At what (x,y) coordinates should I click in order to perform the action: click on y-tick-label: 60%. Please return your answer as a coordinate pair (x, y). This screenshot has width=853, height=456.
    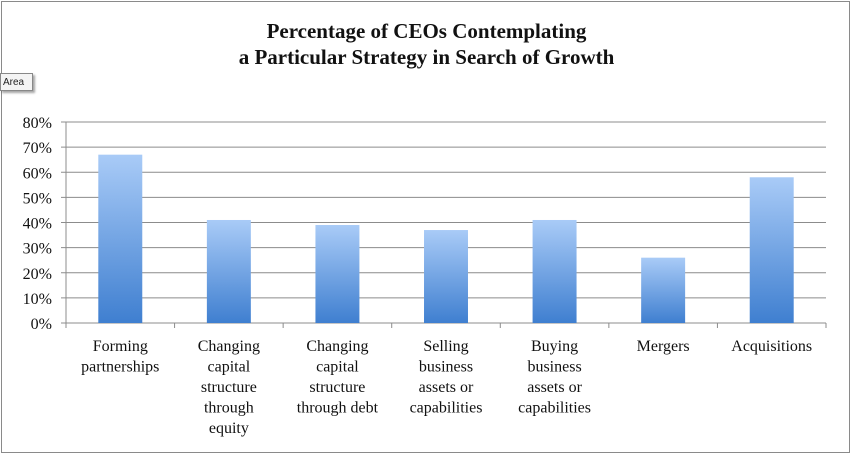
    Looking at the image, I should click on (37, 173).